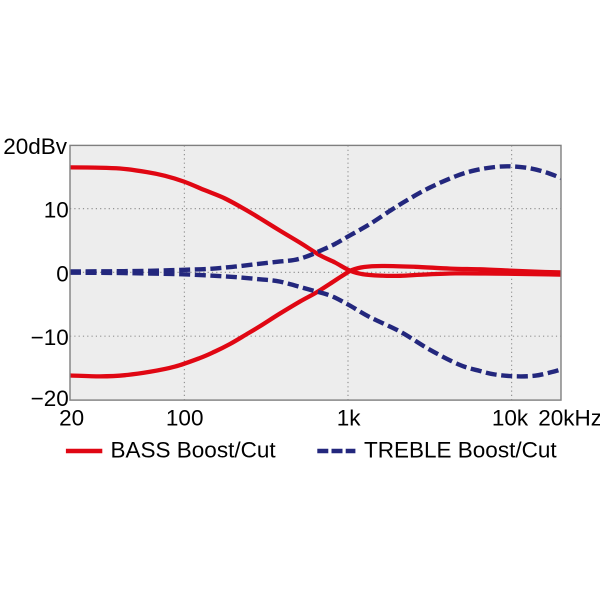  What do you see at coordinates (349, 418) in the screenshot?
I see `svg-text: 1k` at bounding box center [349, 418].